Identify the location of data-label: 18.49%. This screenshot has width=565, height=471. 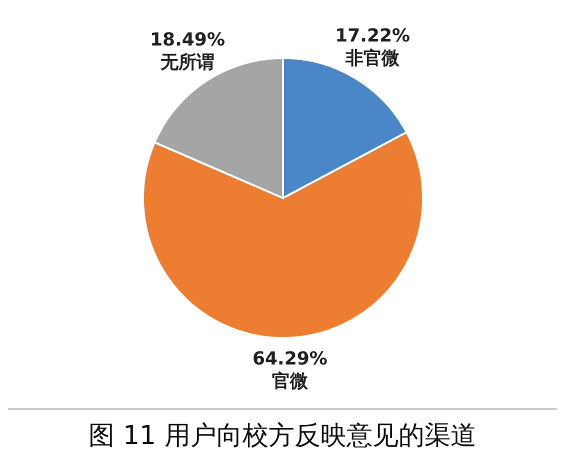
(188, 39).